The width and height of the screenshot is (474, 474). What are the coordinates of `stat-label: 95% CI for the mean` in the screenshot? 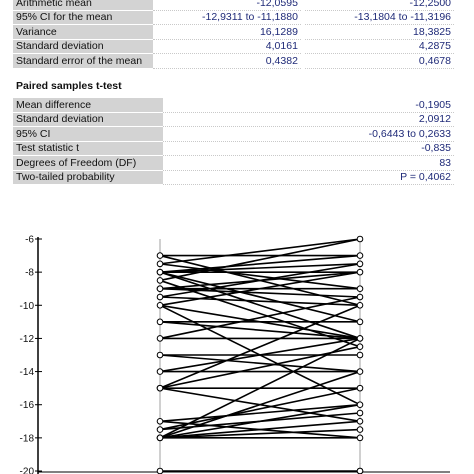 It's located at (83, 17).